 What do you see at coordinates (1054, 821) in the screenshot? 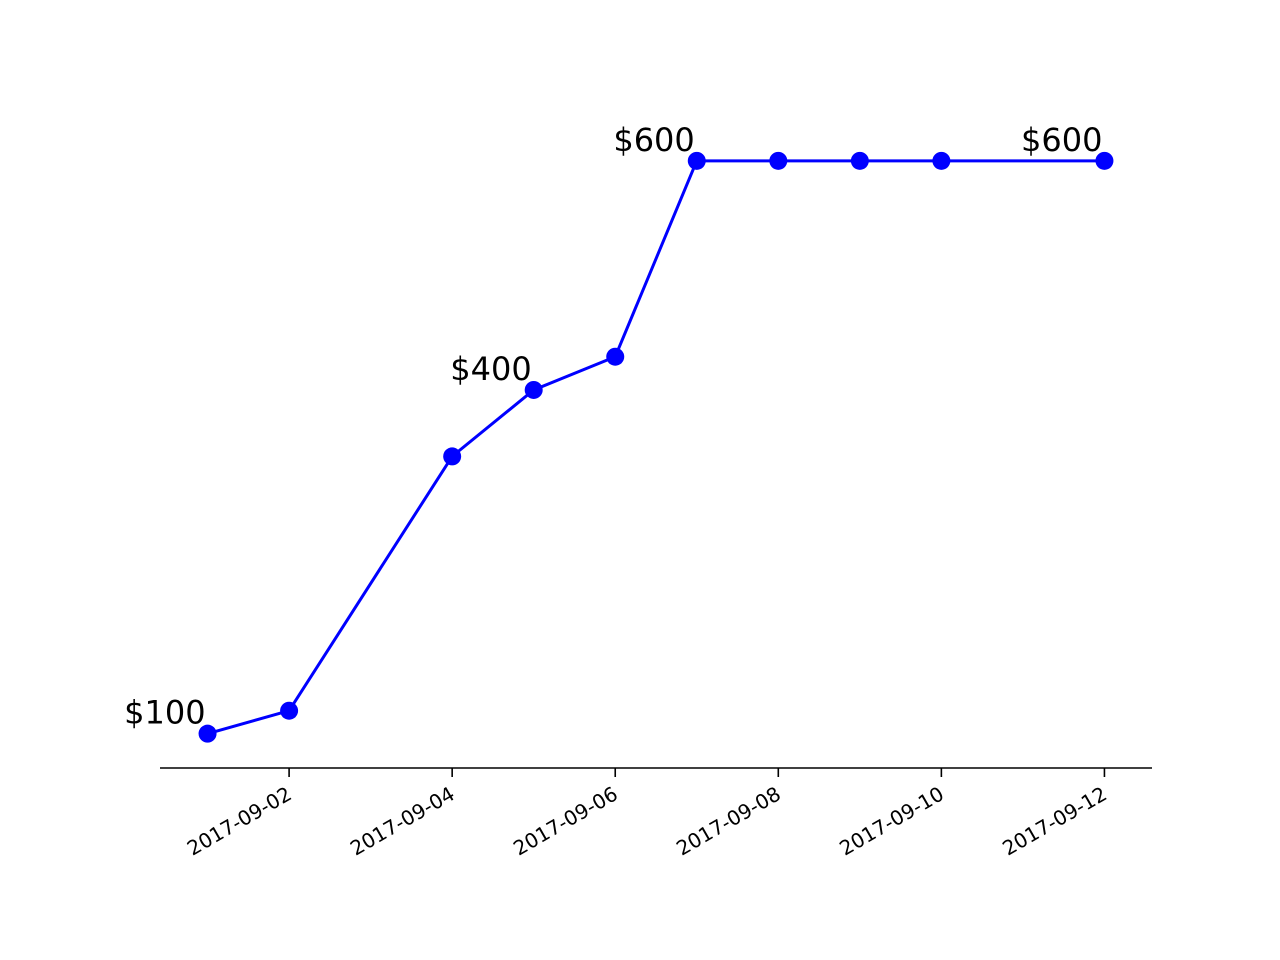
I see `x-tick-label: 2017-09-12` at bounding box center [1054, 821].